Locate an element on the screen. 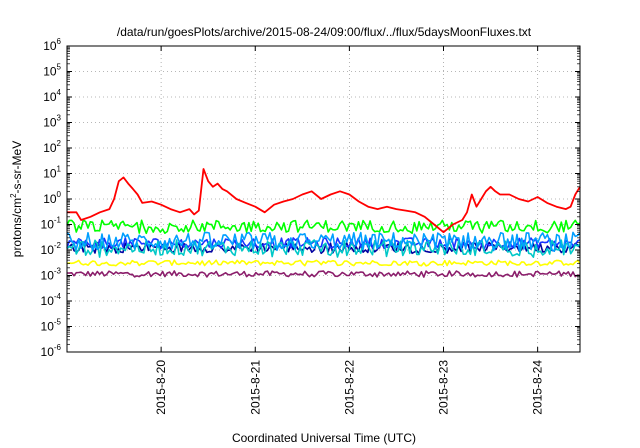  y-tick-label: 10² is located at coordinates (52, 147).